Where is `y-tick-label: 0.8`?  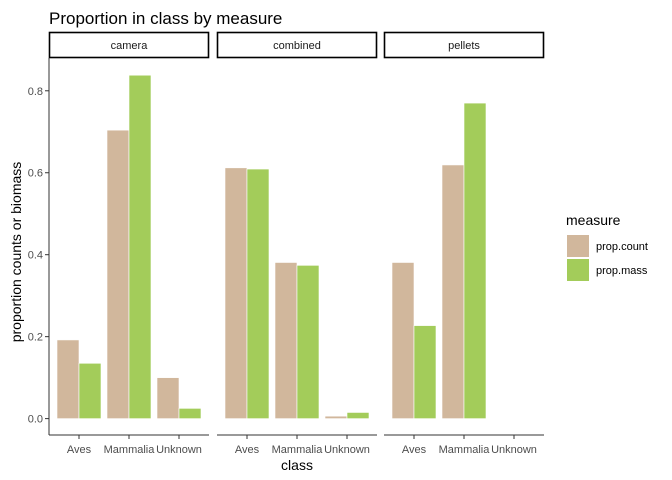
y-tick-label: 0.8 is located at coordinates (35, 92).